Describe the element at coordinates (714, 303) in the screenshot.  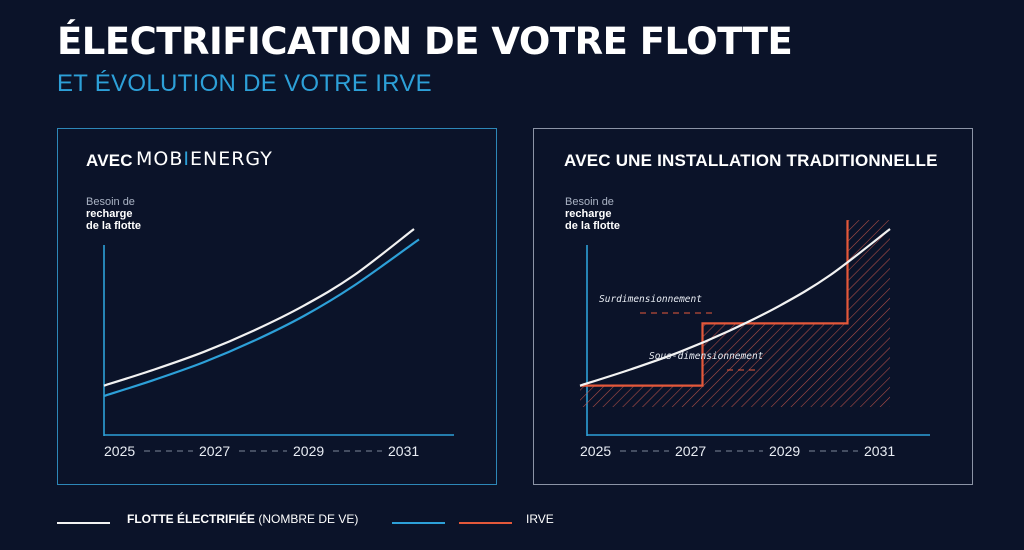
I see `irve-step-line` at that location.